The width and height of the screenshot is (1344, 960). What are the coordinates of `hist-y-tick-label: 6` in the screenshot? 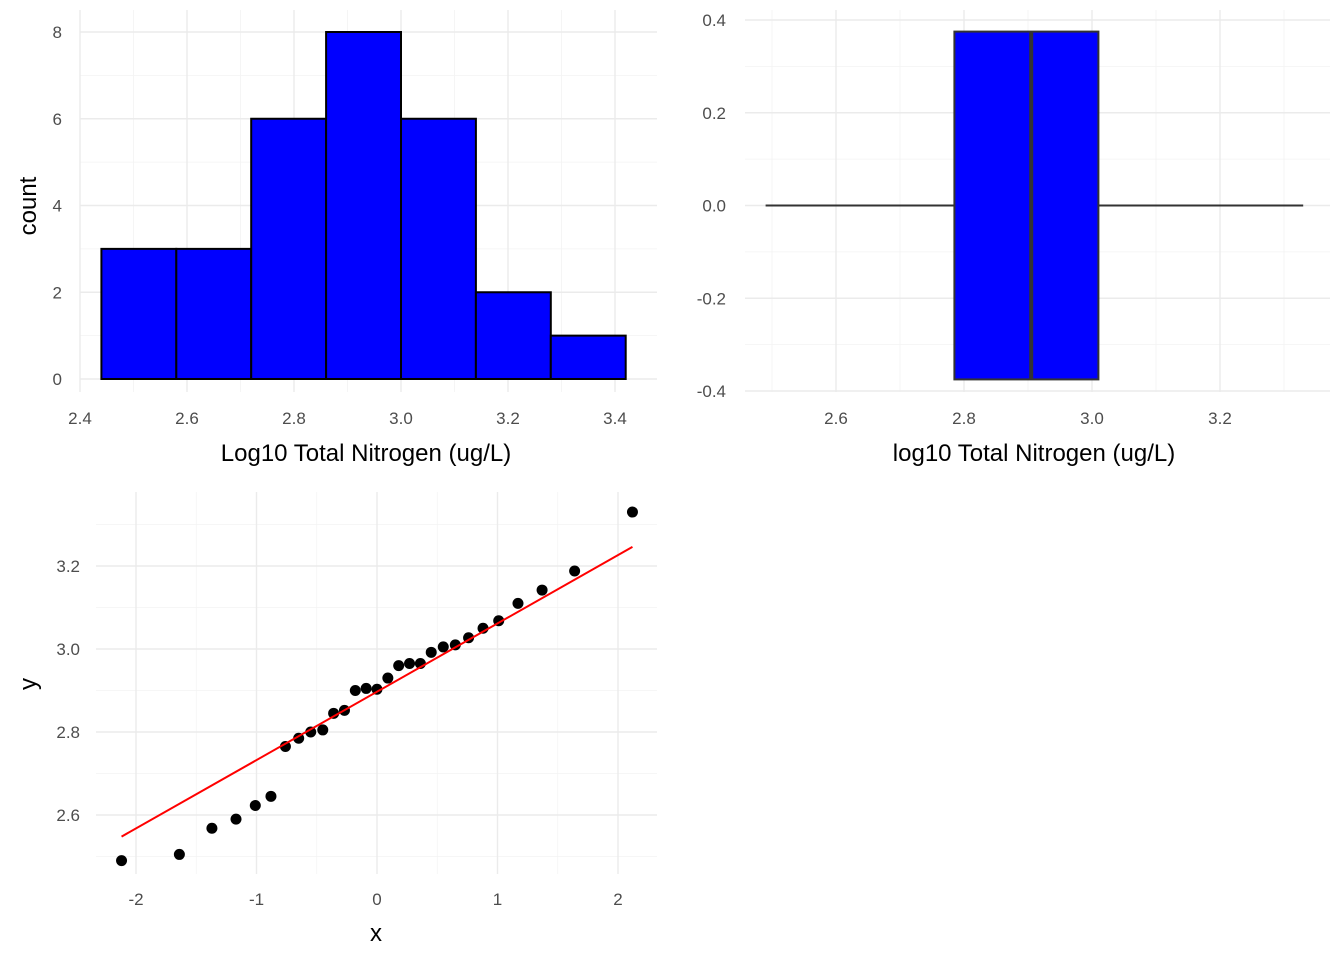 It's located at (57, 119).